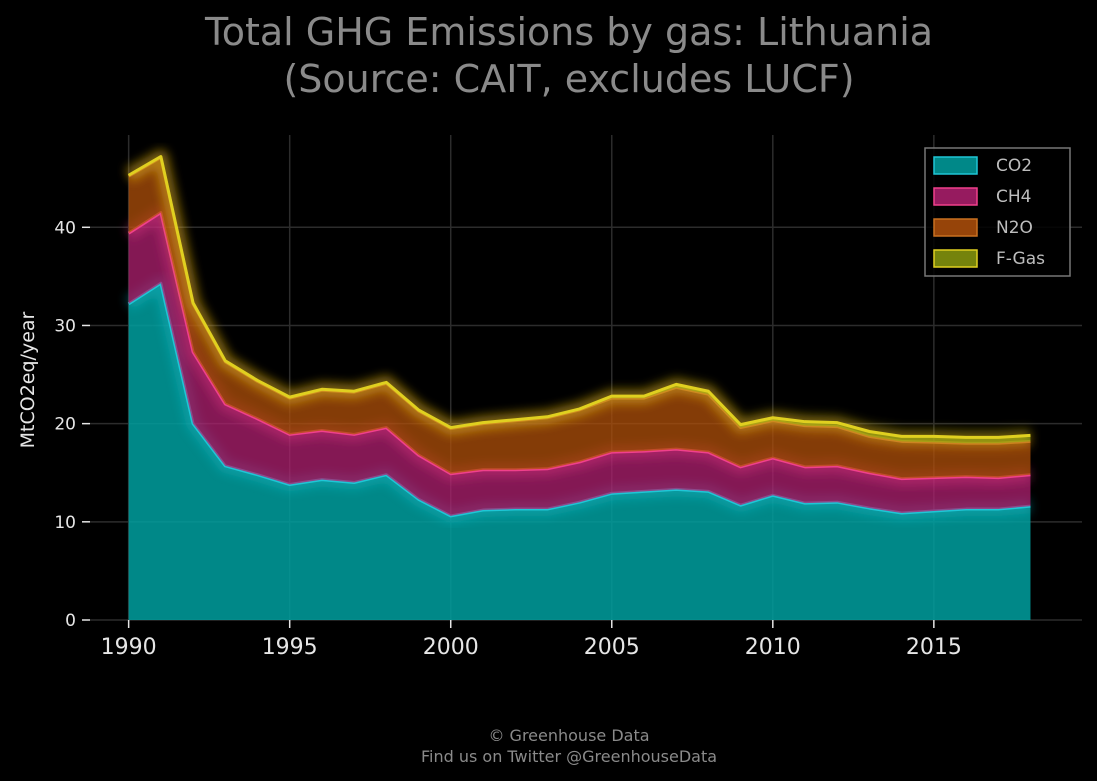 This screenshot has height=781, width=1097. What do you see at coordinates (955, 196) in the screenshot?
I see `legend-swatch-ch4` at bounding box center [955, 196].